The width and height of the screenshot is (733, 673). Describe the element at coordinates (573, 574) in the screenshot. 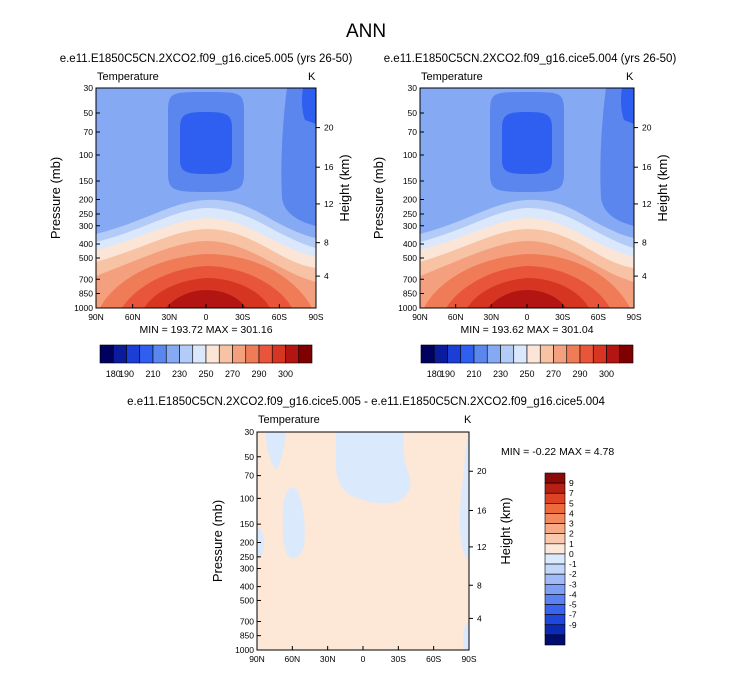

I see `colorbar-label: -2` at that location.